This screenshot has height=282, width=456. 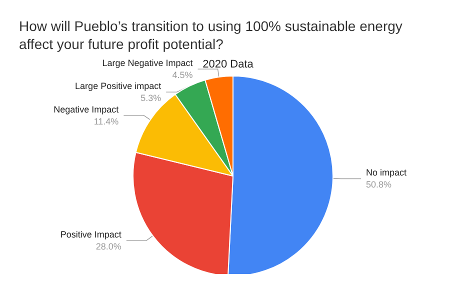 I want to click on slice-label: Negative Impact, so click(x=87, y=109).